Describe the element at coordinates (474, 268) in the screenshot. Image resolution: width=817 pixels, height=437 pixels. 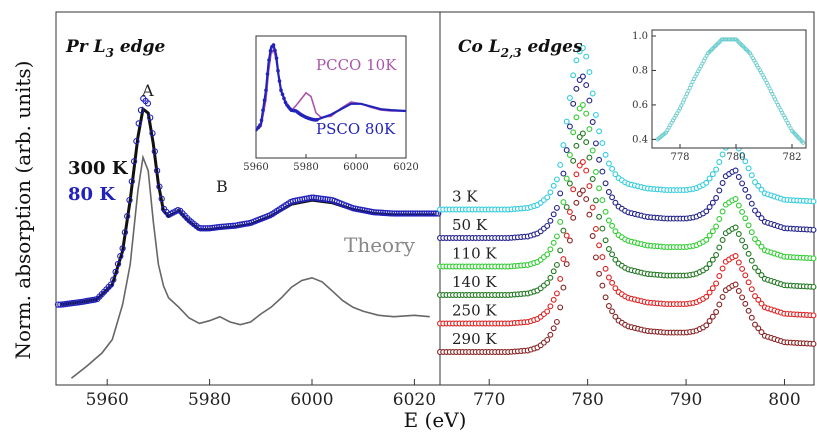
I see `co-temperature-labels: 3 K 50 K 110 K 140 K 250 K 290 K` at that location.